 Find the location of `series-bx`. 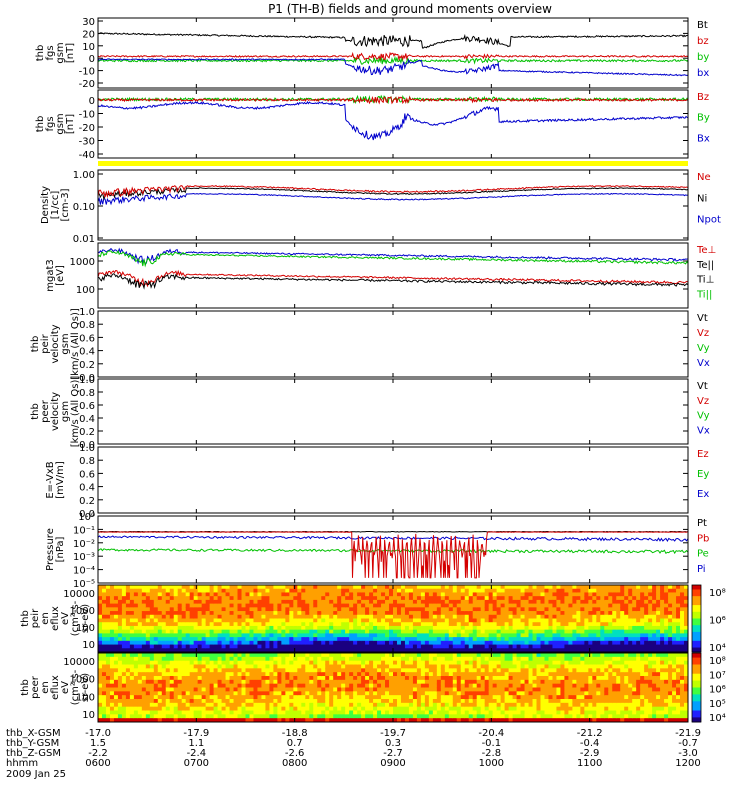

series-bx is located at coordinates (393, 67).